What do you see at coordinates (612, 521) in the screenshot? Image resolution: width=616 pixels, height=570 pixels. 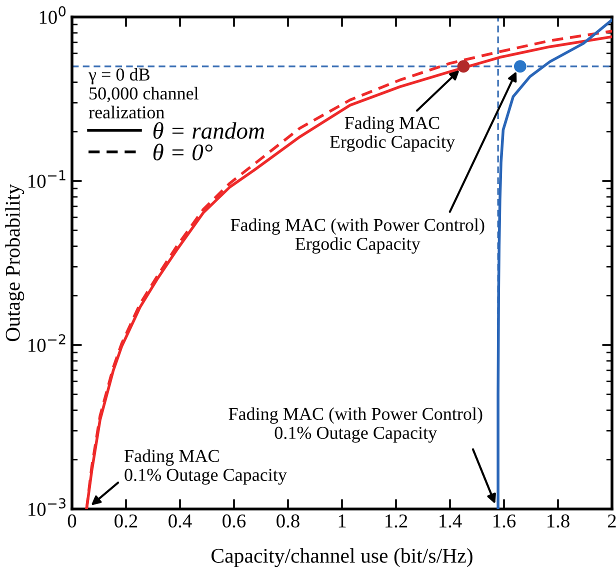 I see `x-tick-label: 2` at bounding box center [612, 521].